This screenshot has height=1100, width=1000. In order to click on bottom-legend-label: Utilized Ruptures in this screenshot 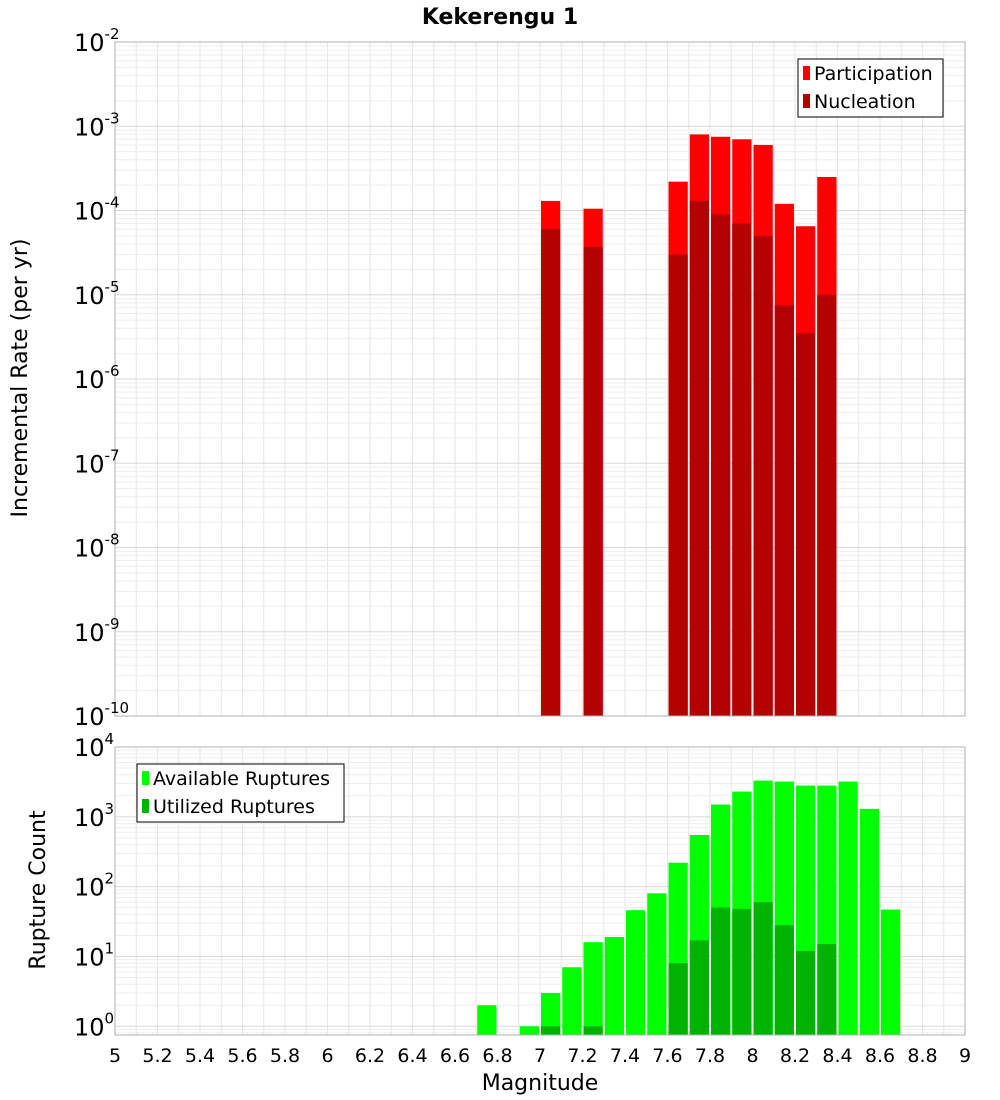, I will do `click(234, 807)`.